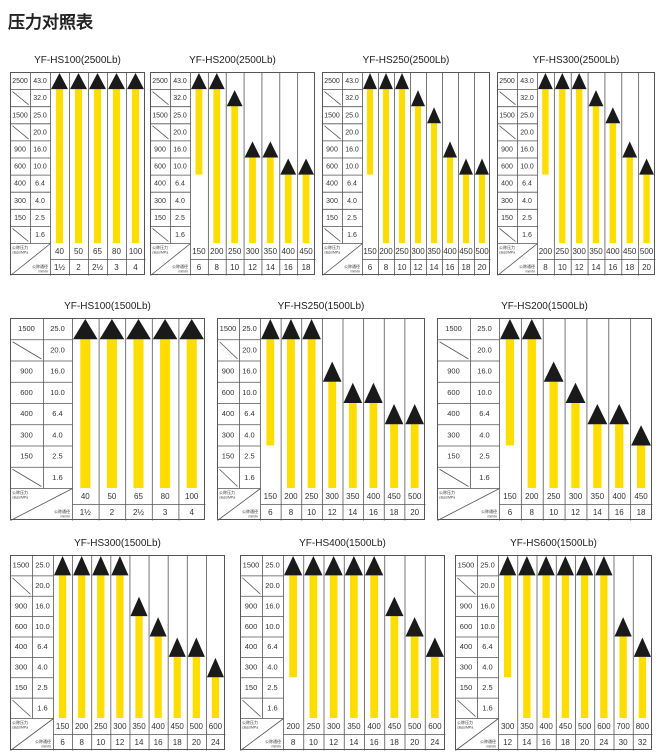  What do you see at coordinates (545, 267) in the screenshot?
I see `size-inch-label: 8` at bounding box center [545, 267].